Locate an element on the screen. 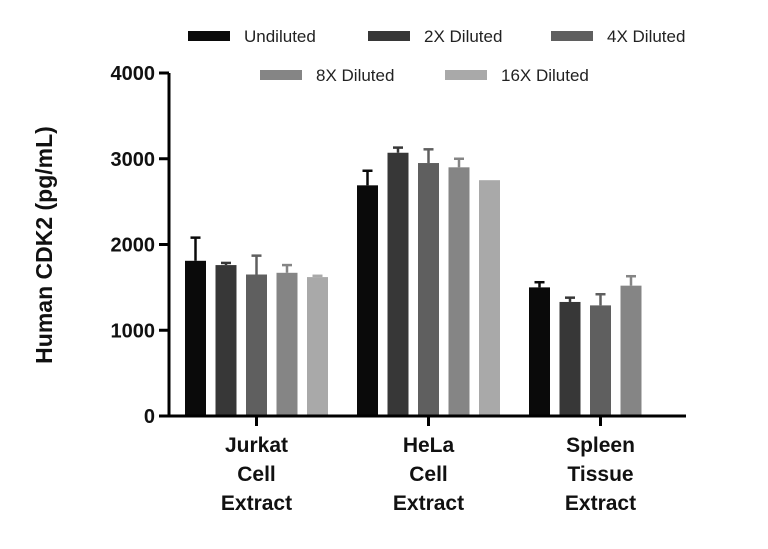 The image size is (768, 549). x-category-label: Tissue is located at coordinates (600, 474).